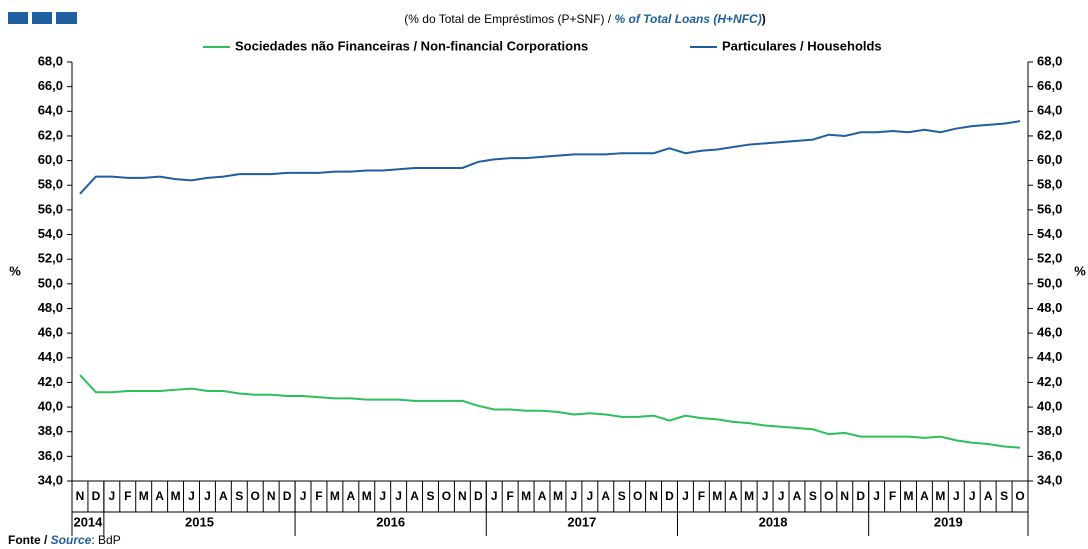 This screenshot has height=549, width=1088. What do you see at coordinates (1049, 405) in the screenshot?
I see `y2-tick-label: 40,0` at bounding box center [1049, 405].